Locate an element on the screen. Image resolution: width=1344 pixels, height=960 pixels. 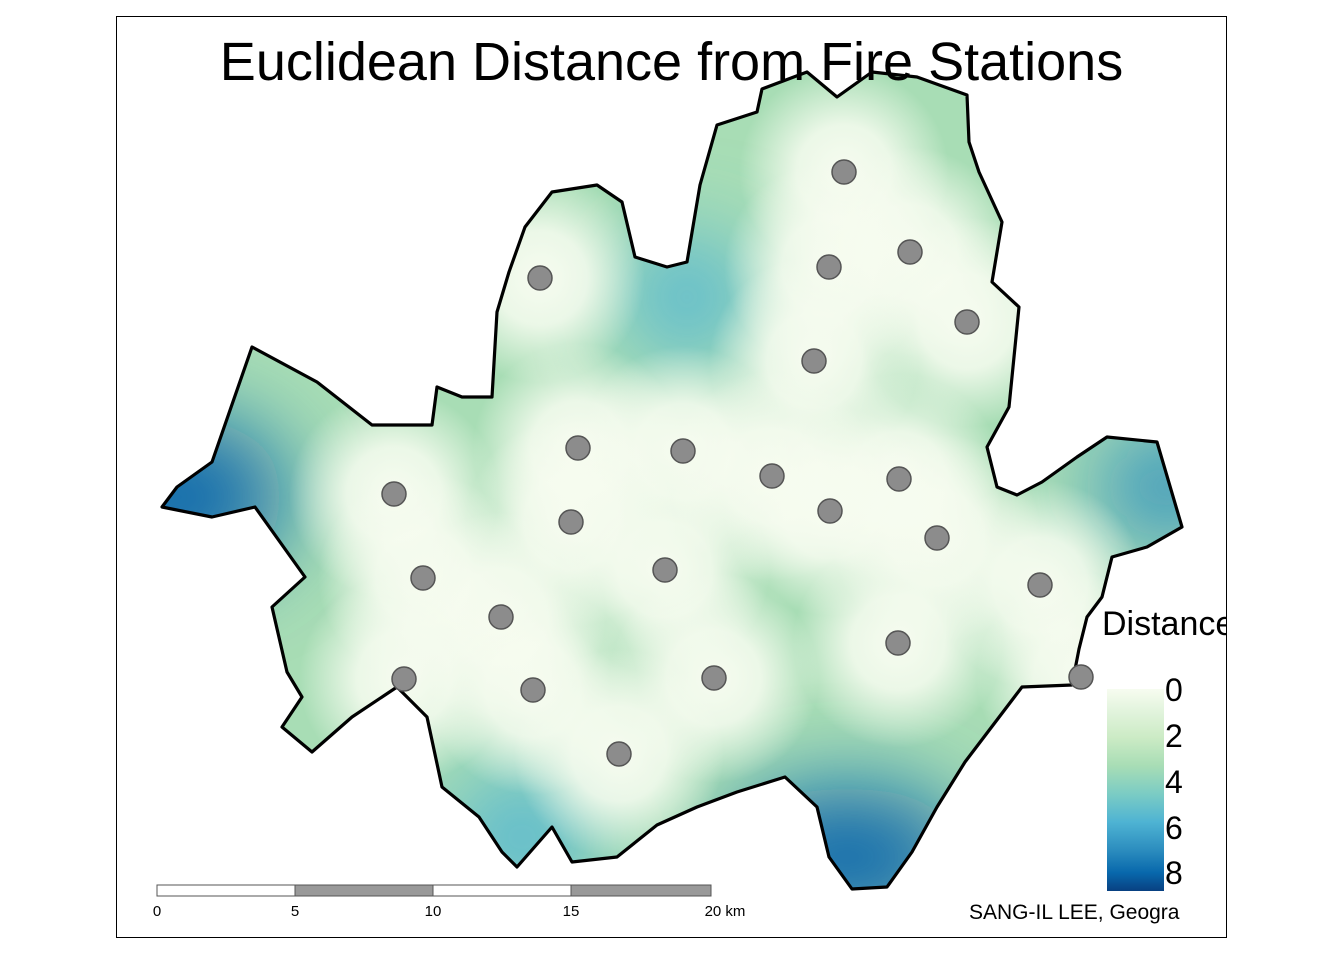
scale-label-20: 20 km is located at coordinates (725, 911).